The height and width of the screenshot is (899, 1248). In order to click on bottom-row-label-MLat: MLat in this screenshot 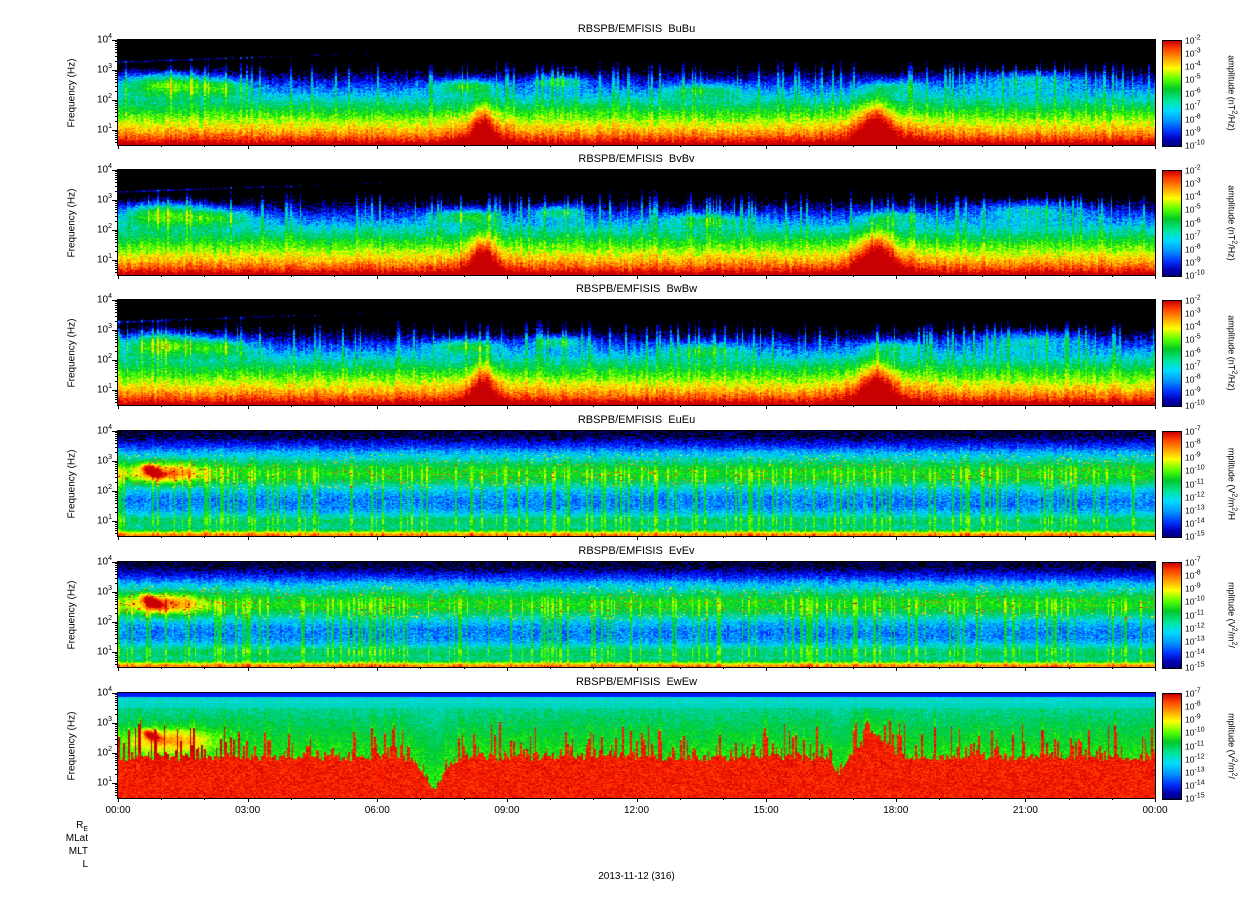, I will do `click(76, 838)`.